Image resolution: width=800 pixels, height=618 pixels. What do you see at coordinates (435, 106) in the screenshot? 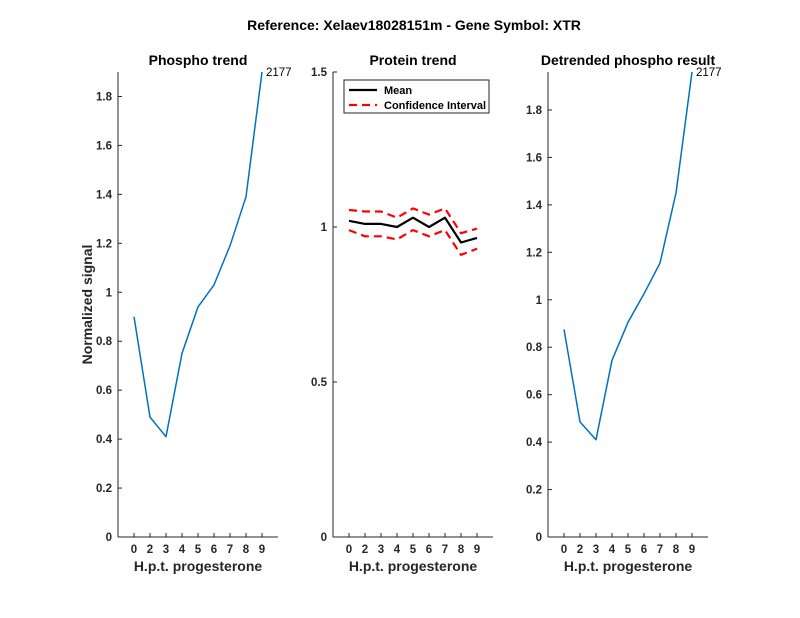
I see `legend-entry: Confidence Interval` at bounding box center [435, 106].